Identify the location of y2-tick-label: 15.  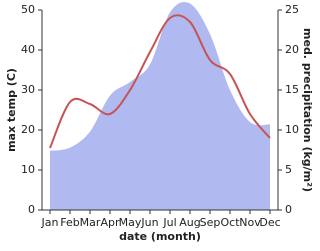
(292, 89).